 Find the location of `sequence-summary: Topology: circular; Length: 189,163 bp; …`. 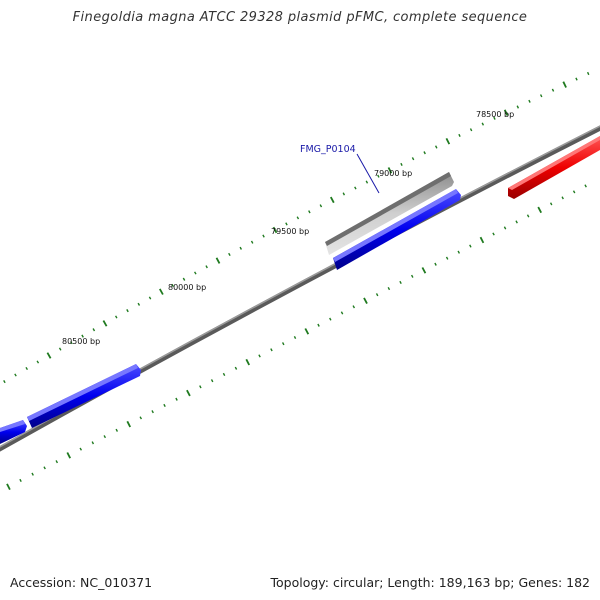

sequence-summary: Topology: circular; Length: 189,163 bp; … is located at coordinates (430, 582).